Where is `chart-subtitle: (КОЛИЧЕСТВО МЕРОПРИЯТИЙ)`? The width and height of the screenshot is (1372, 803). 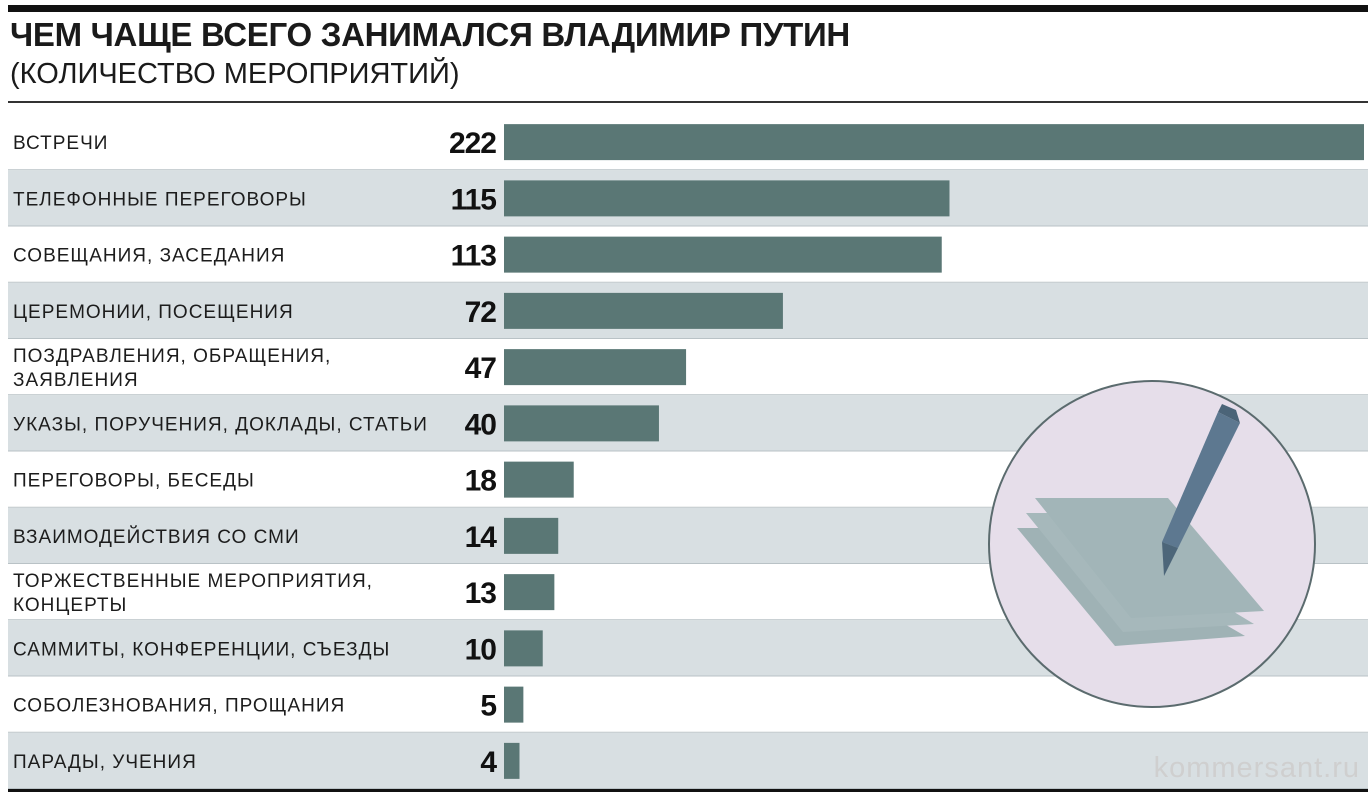
chart-subtitle: (КОЛИЧЕСТВО МЕРОПРИЯТИЙ) is located at coordinates (235, 74).